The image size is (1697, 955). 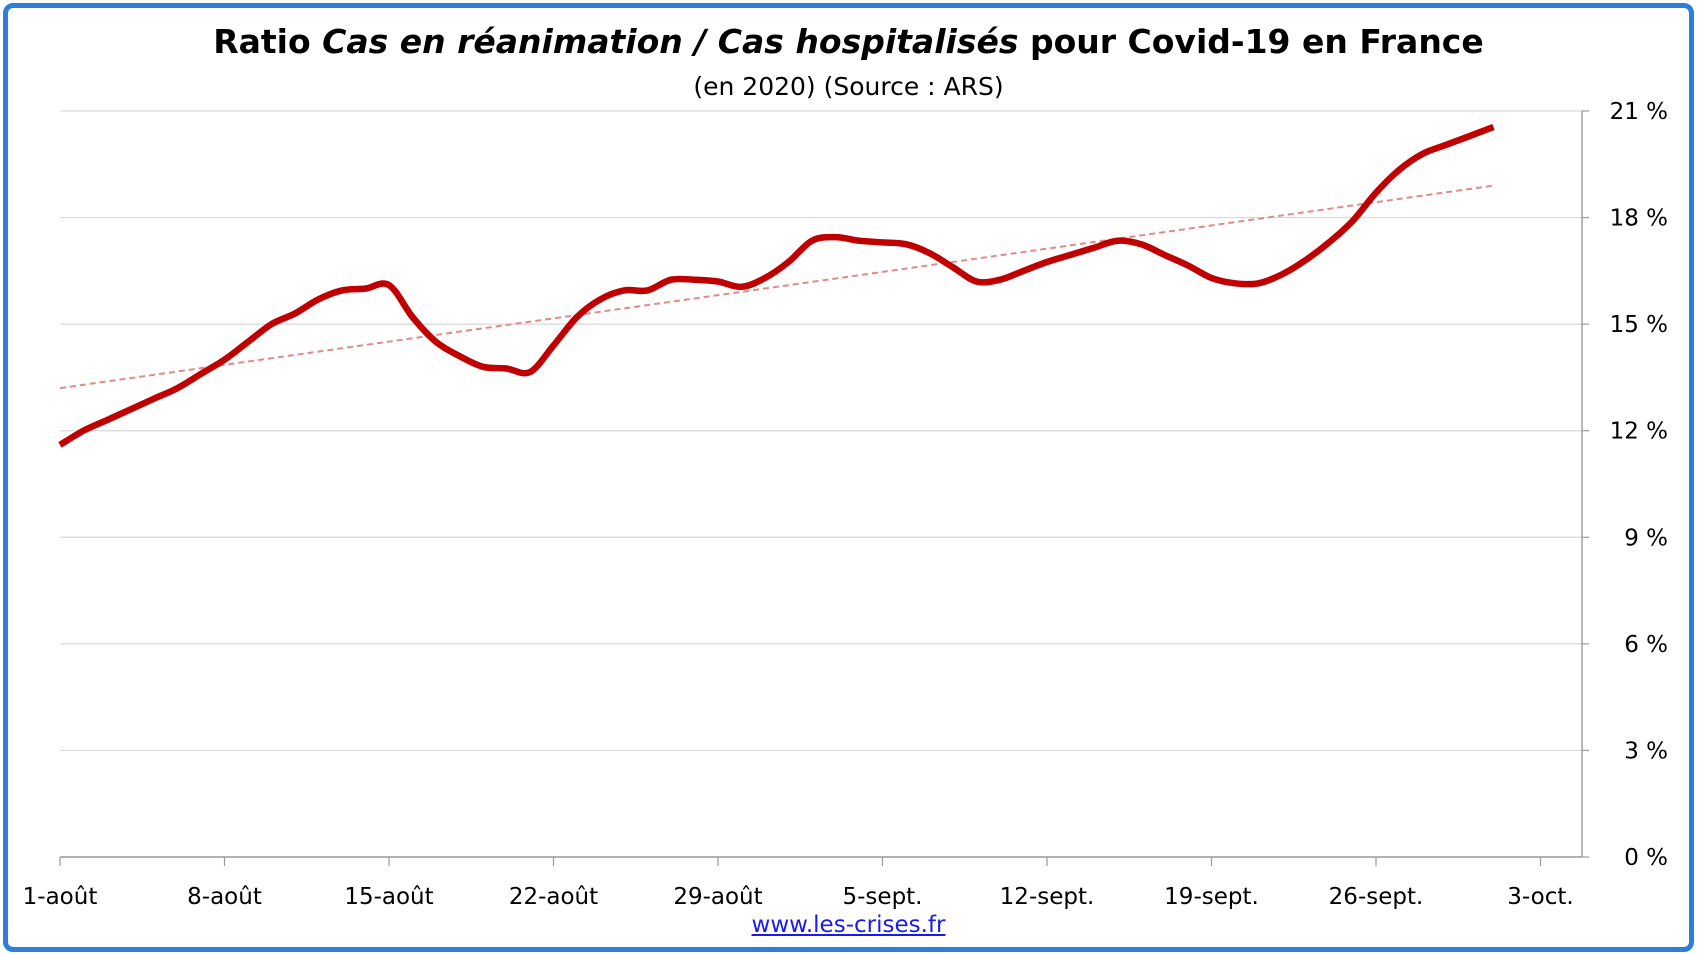 I want to click on x-tick-label: 15-août, so click(x=388, y=897).